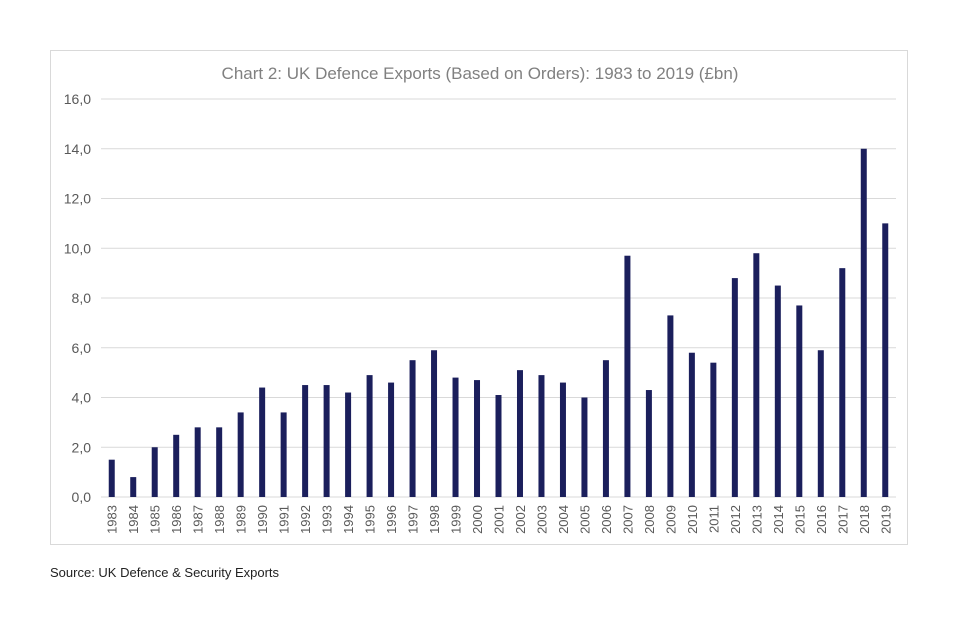  I want to click on bar-2007, so click(627, 376).